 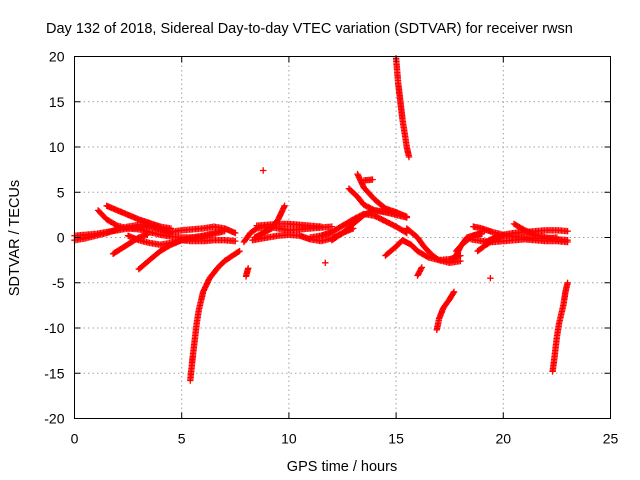 What do you see at coordinates (15, 238) in the screenshot?
I see `y-axis-label: SDTVAR / TECUs` at bounding box center [15, 238].